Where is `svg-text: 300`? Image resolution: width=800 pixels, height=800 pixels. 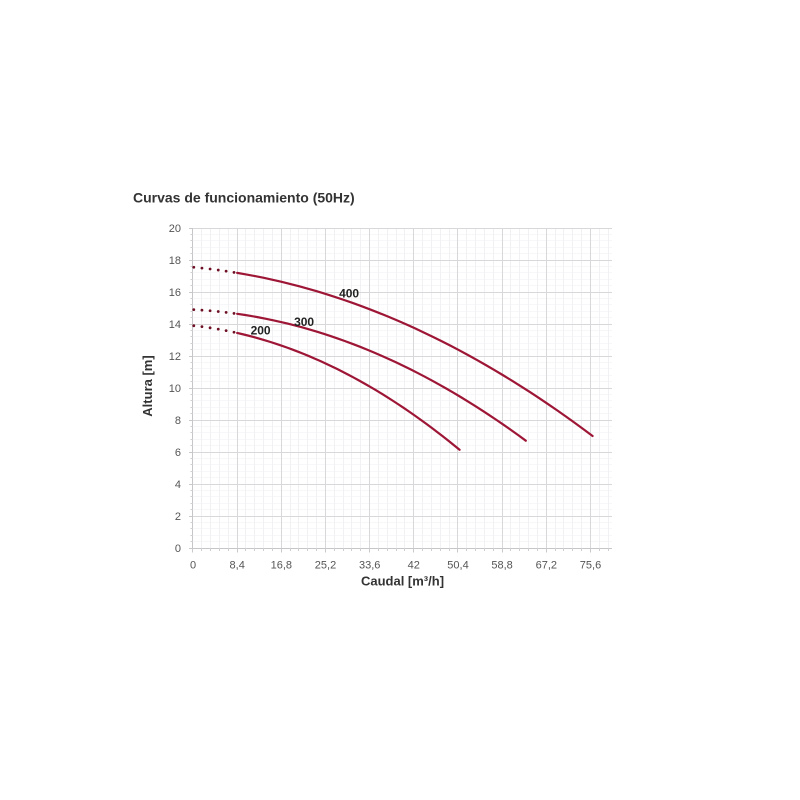 svg-text: 300 is located at coordinates (304, 322).